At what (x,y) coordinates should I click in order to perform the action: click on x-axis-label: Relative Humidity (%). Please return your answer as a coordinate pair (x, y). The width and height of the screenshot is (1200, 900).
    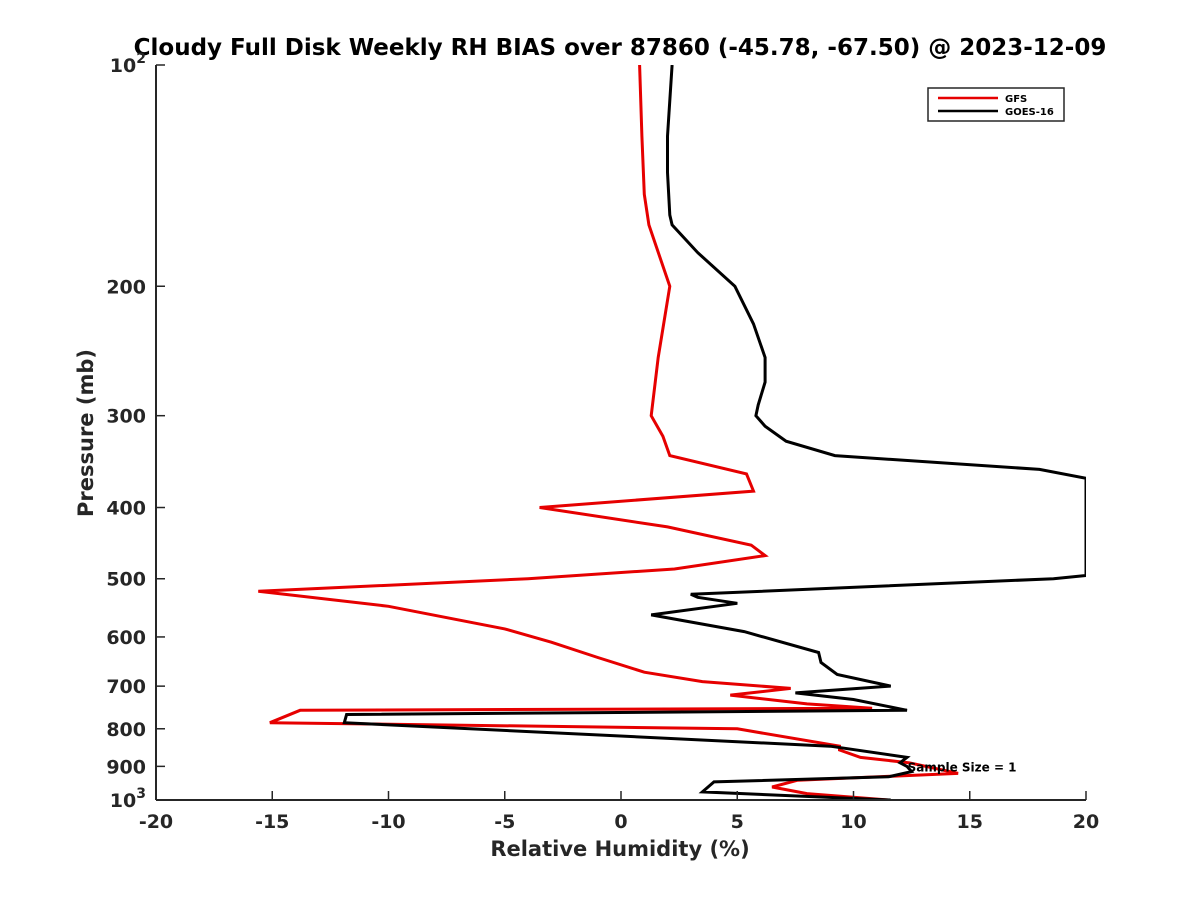
    Looking at the image, I should click on (619, 849).